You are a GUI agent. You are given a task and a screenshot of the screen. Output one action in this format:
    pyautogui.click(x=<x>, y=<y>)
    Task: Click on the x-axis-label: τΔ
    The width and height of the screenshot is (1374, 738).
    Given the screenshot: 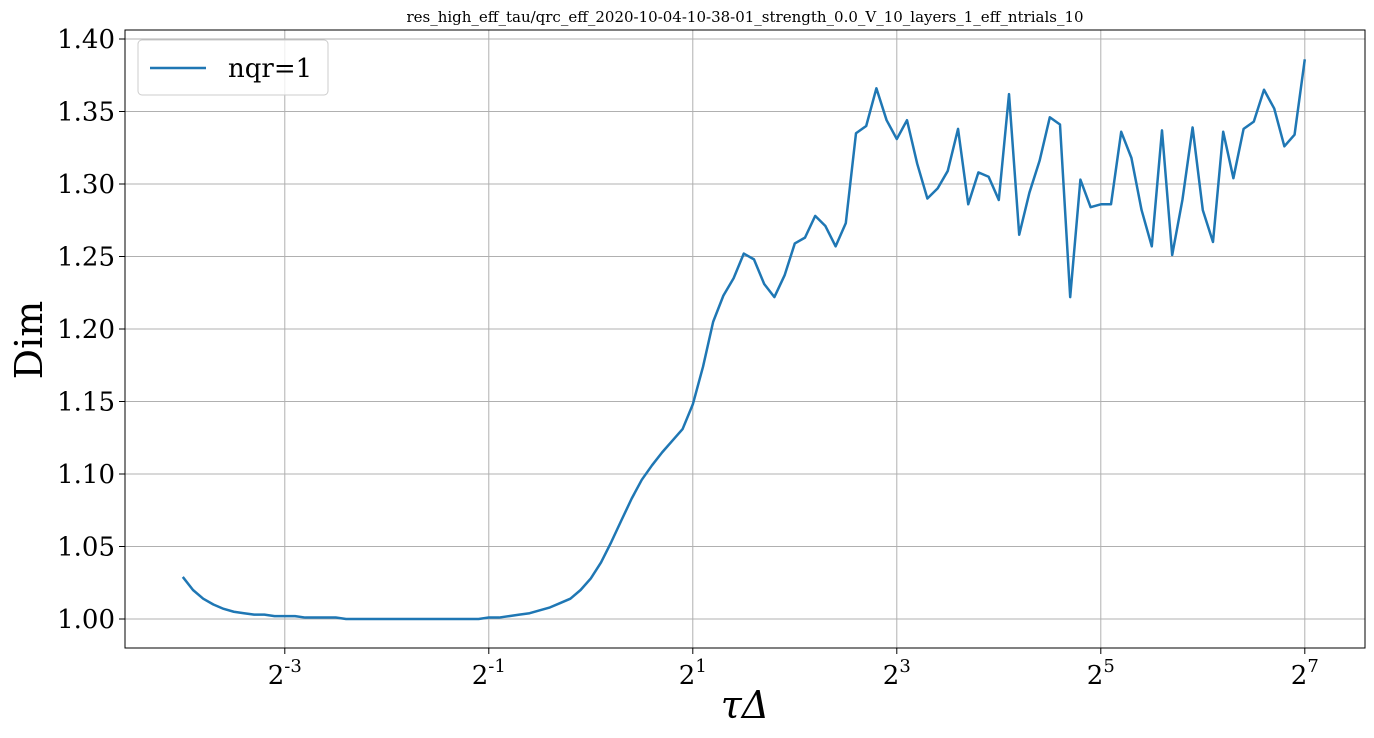 What is the action you would take?
    pyautogui.click(x=745, y=705)
    